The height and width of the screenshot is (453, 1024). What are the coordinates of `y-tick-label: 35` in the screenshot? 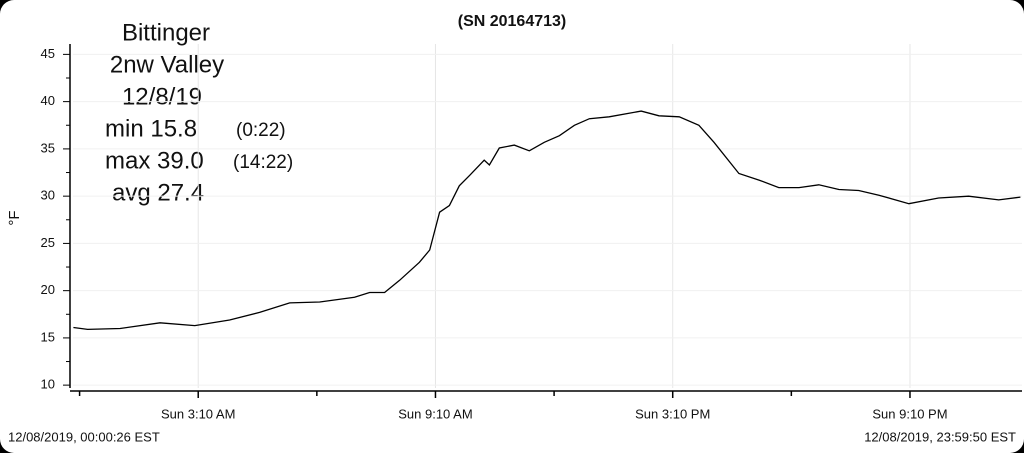 It's located at (48, 147).